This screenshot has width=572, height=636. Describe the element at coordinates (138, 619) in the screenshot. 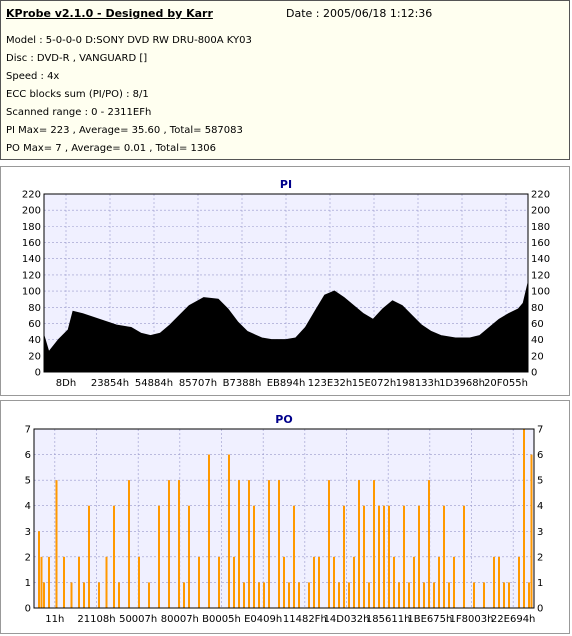

I see `x-tick-label: 50007h` at that location.